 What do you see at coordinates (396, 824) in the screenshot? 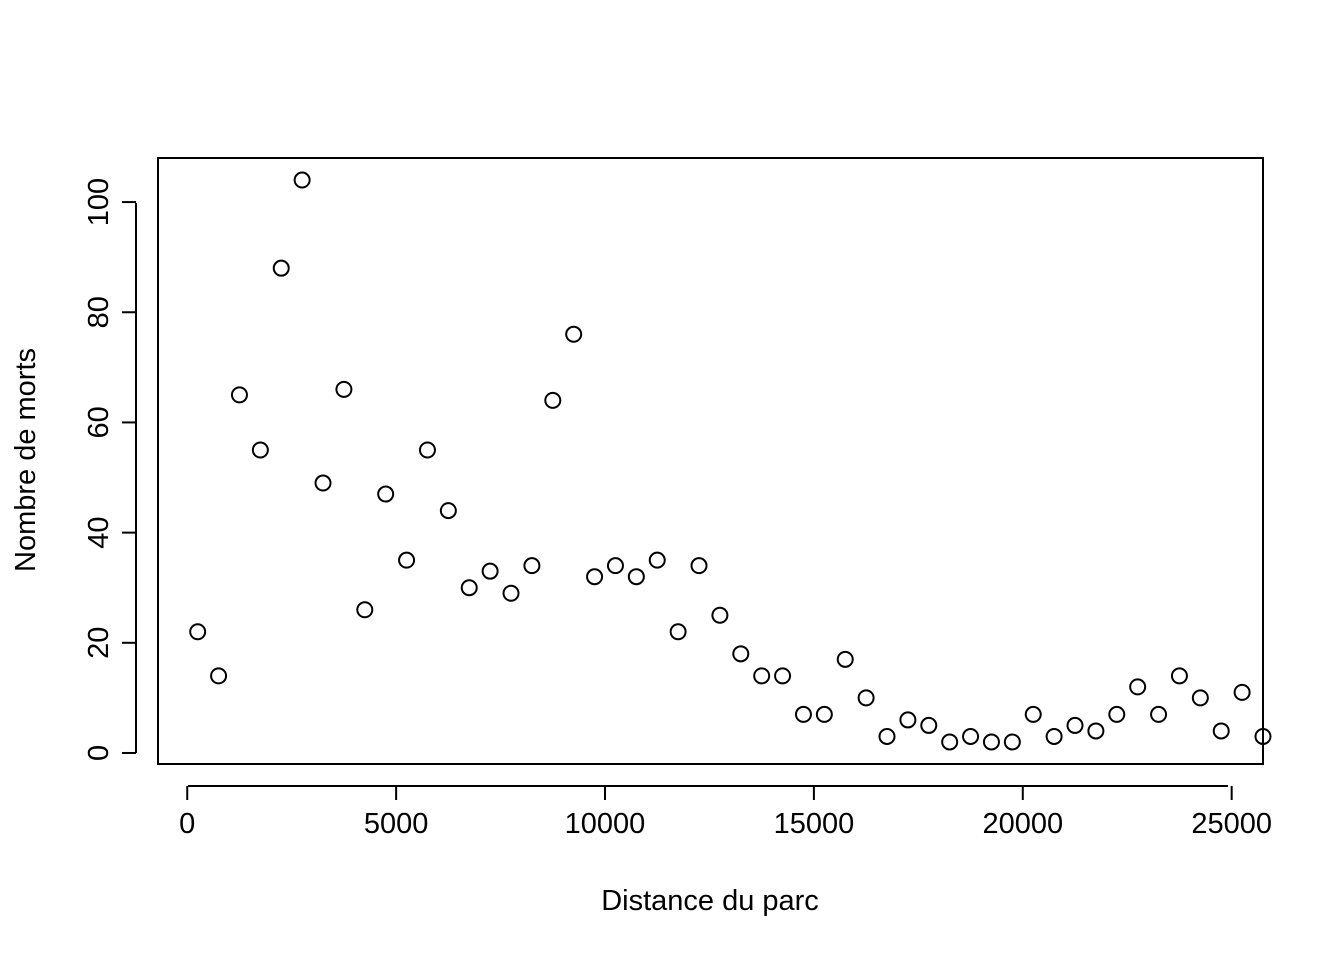
I see `x-tick-label: 5000` at bounding box center [396, 824].